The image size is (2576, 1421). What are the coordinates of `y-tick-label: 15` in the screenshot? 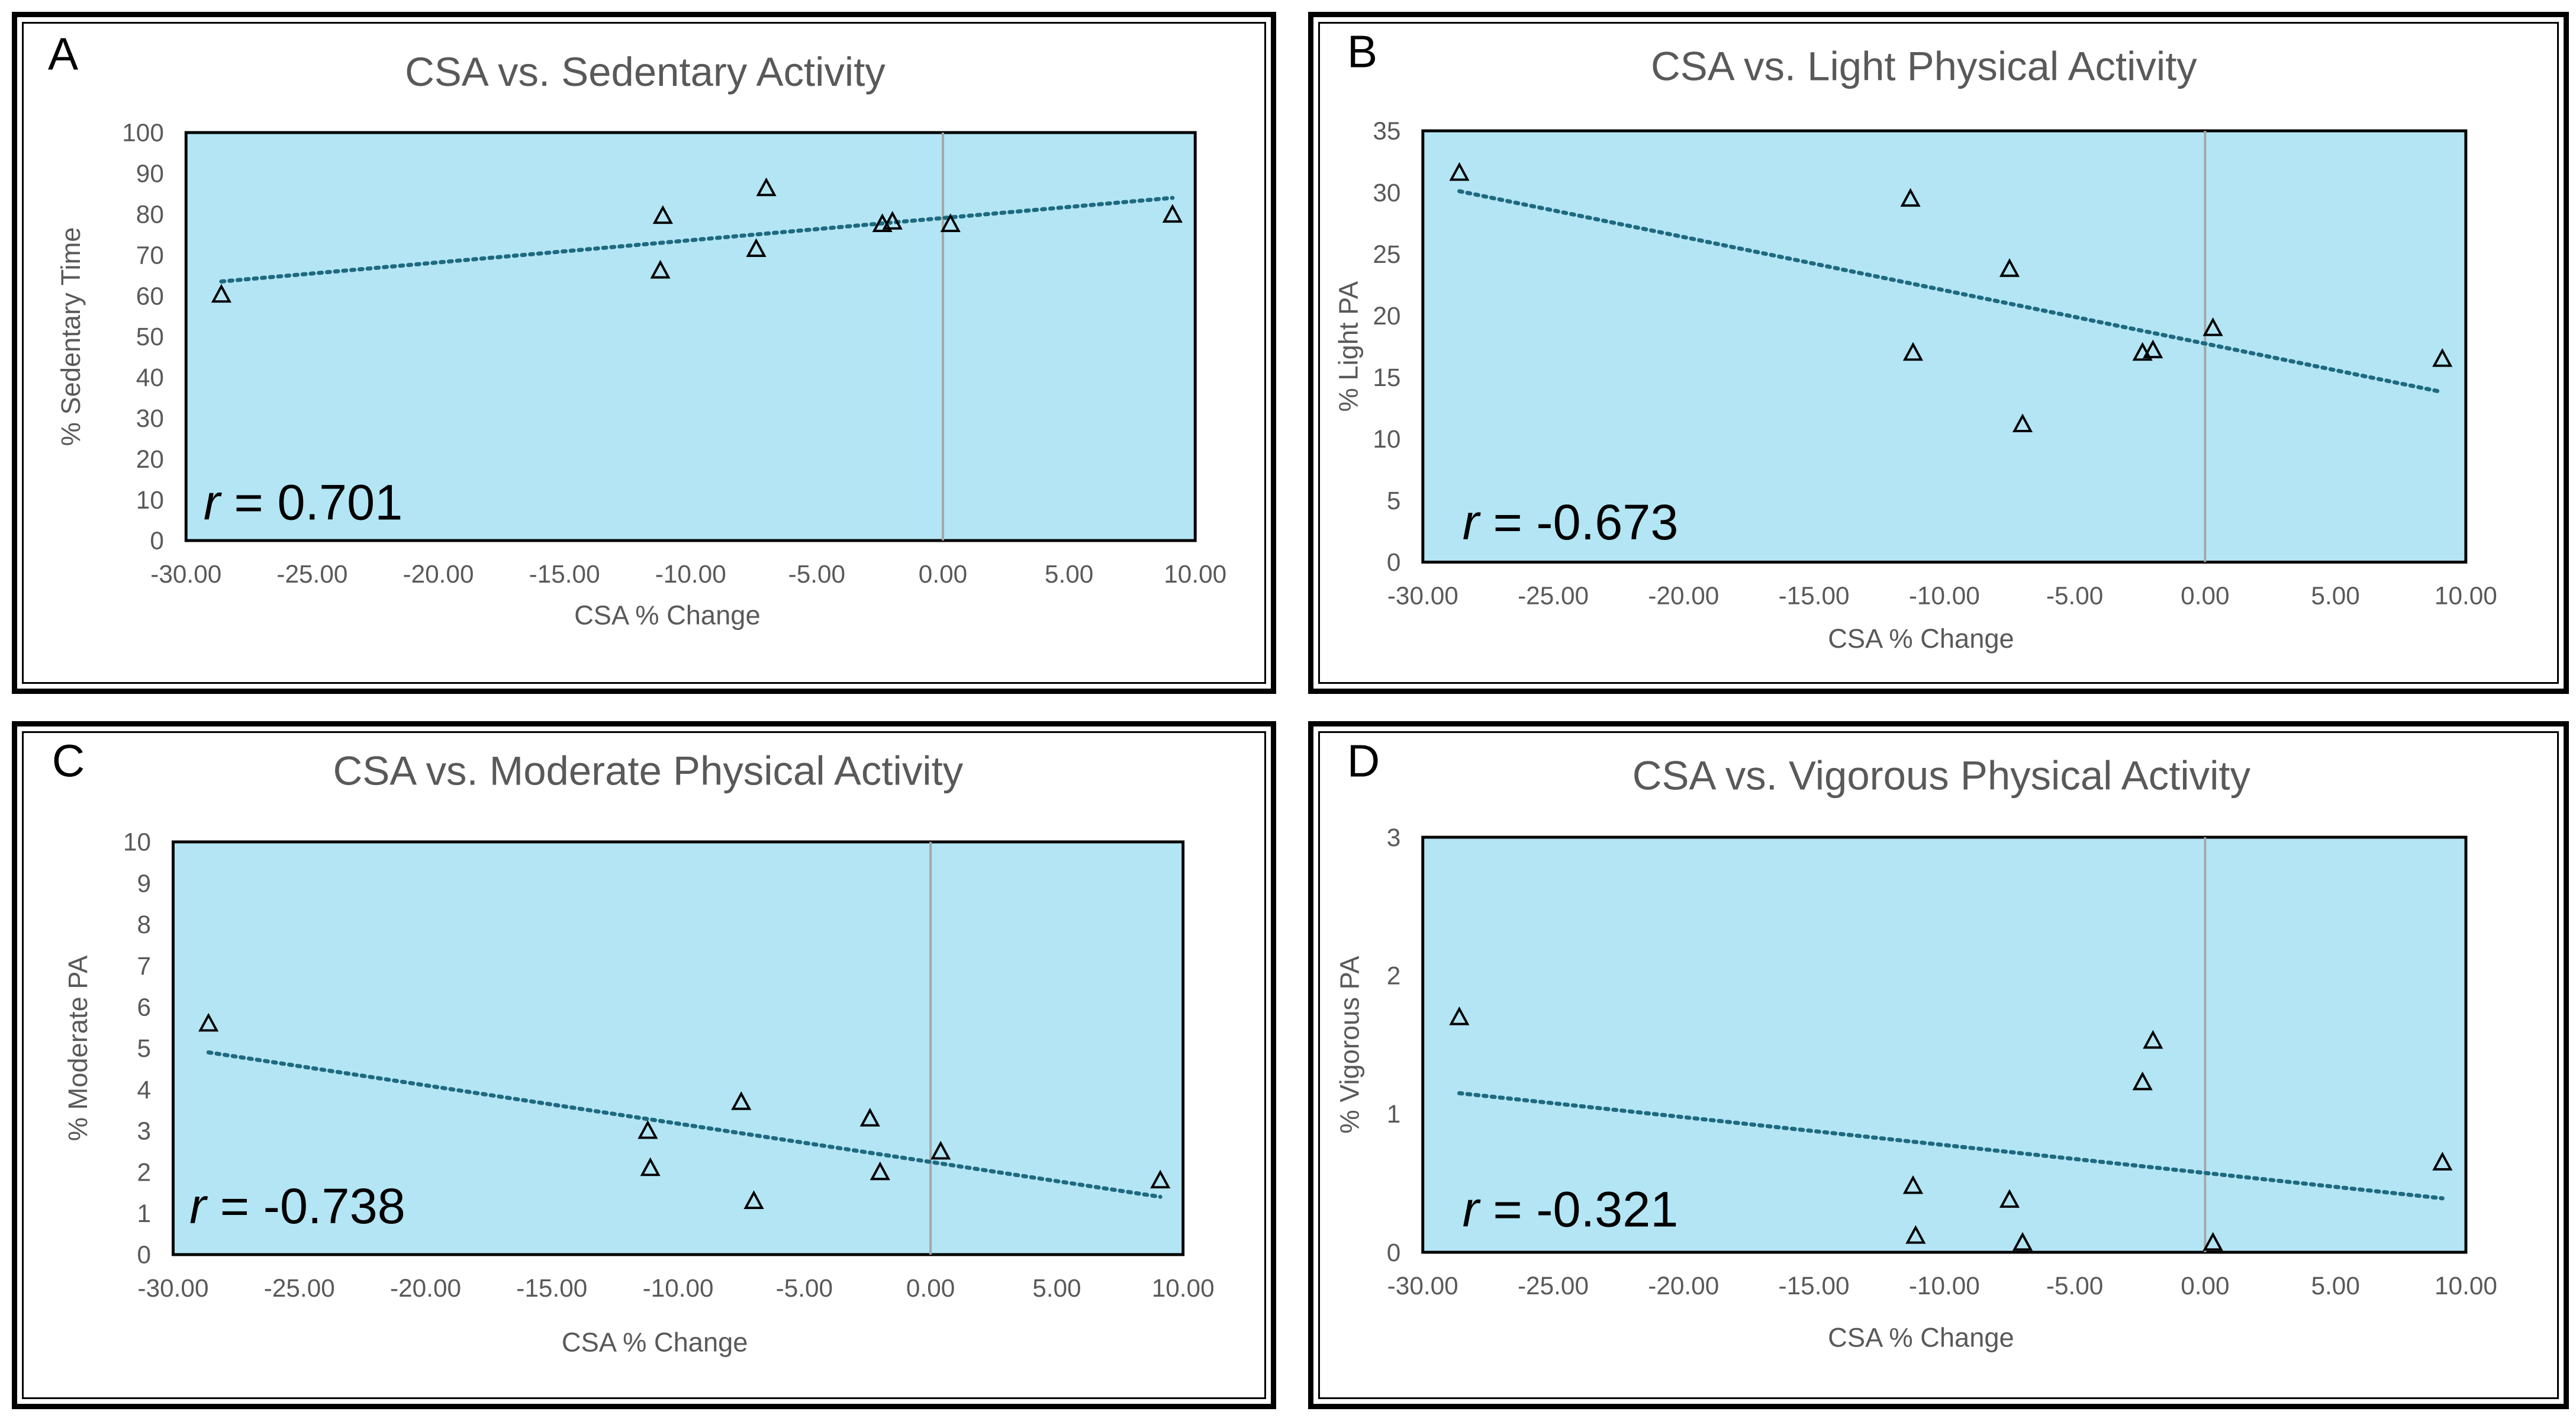 It's located at (1386, 377).